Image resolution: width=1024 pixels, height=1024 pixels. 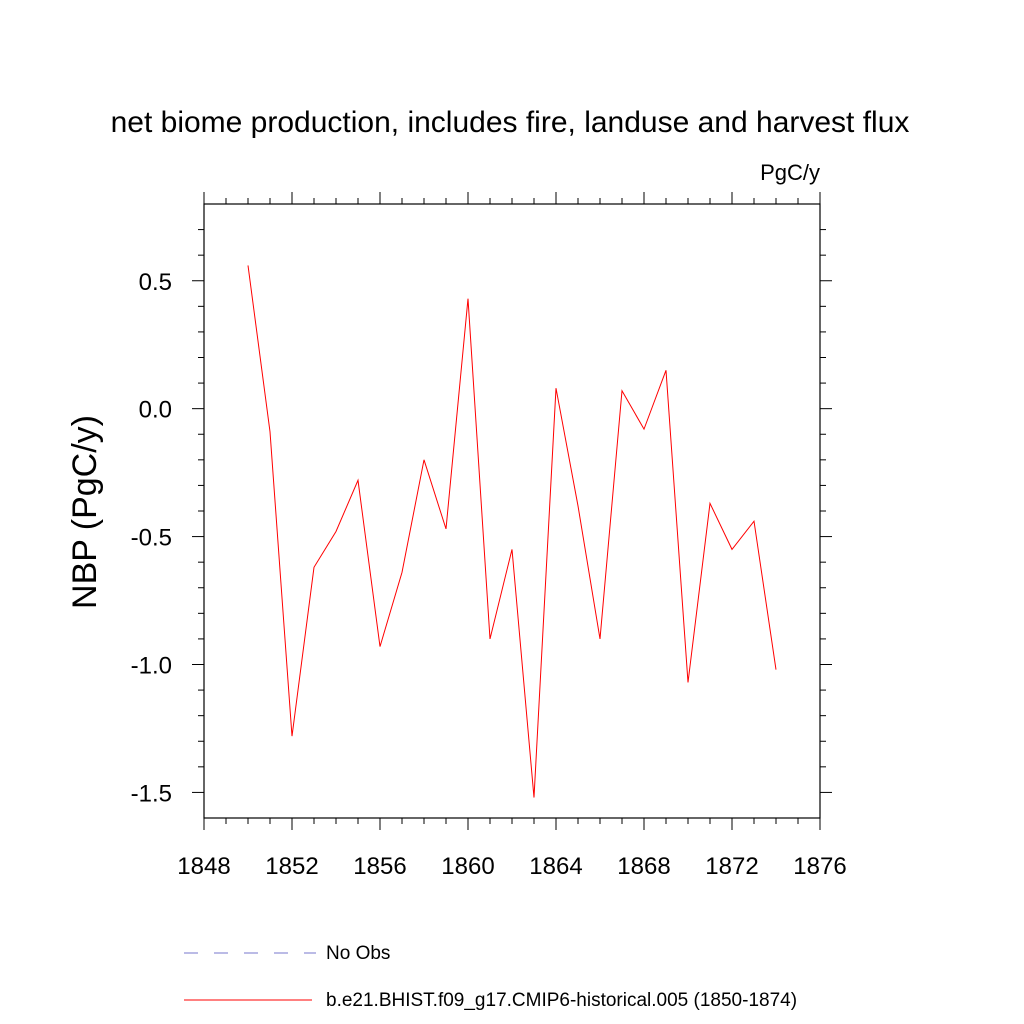 What do you see at coordinates (151, 793) in the screenshot?
I see `y-tick-label: -1.5` at bounding box center [151, 793].